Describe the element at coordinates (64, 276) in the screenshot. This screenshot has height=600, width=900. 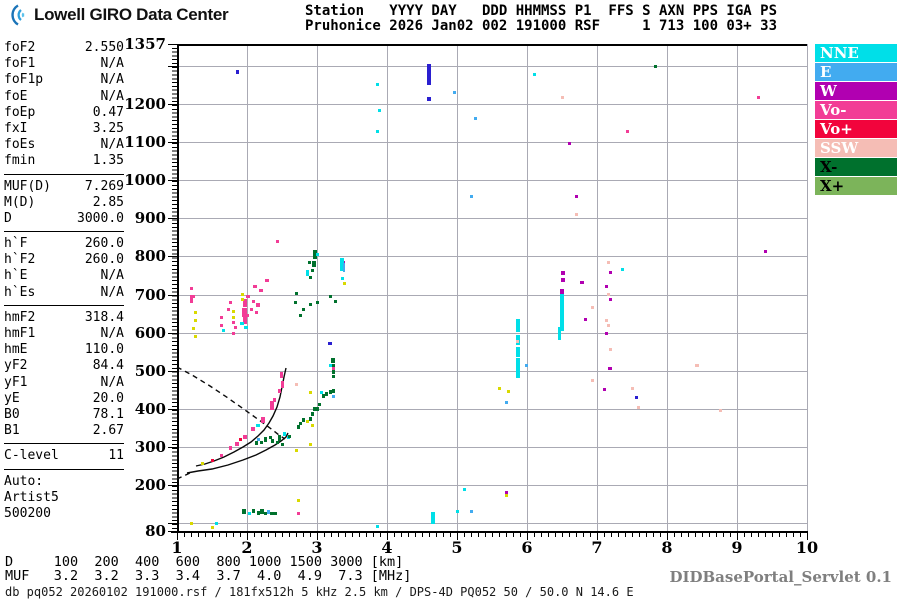
I see `param-row: h`E N/A` at that location.